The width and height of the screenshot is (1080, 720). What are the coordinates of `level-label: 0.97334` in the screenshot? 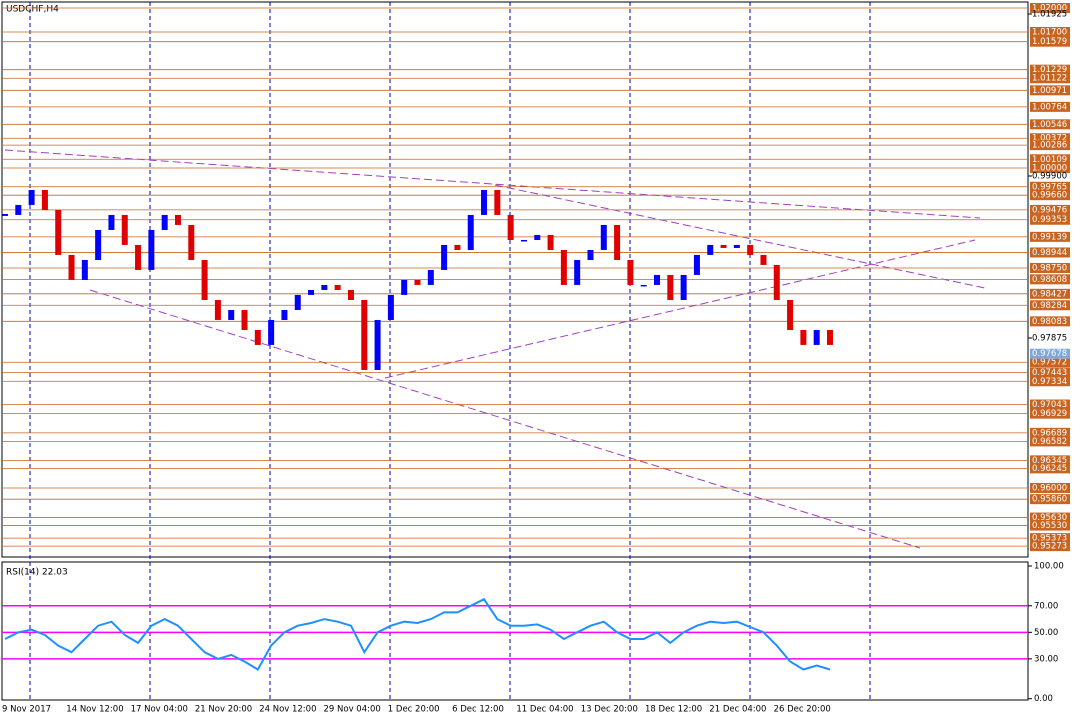 It's located at (1049, 382).